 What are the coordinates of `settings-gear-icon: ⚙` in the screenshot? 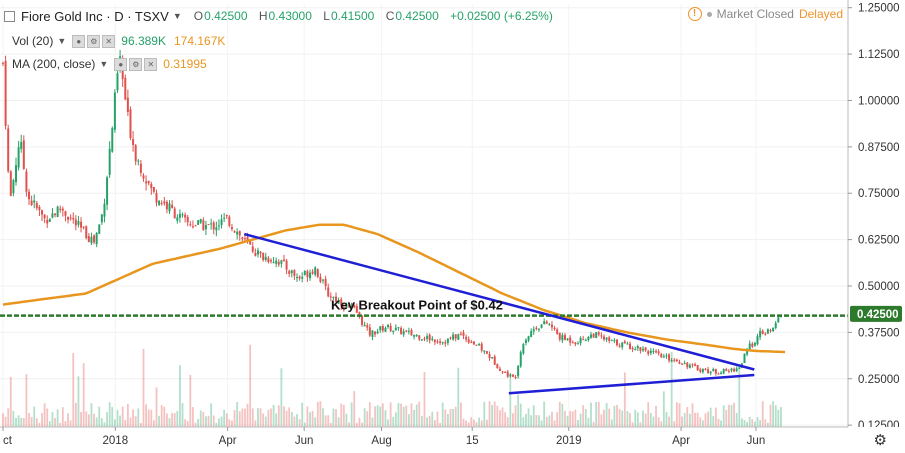 It's located at (880, 440).